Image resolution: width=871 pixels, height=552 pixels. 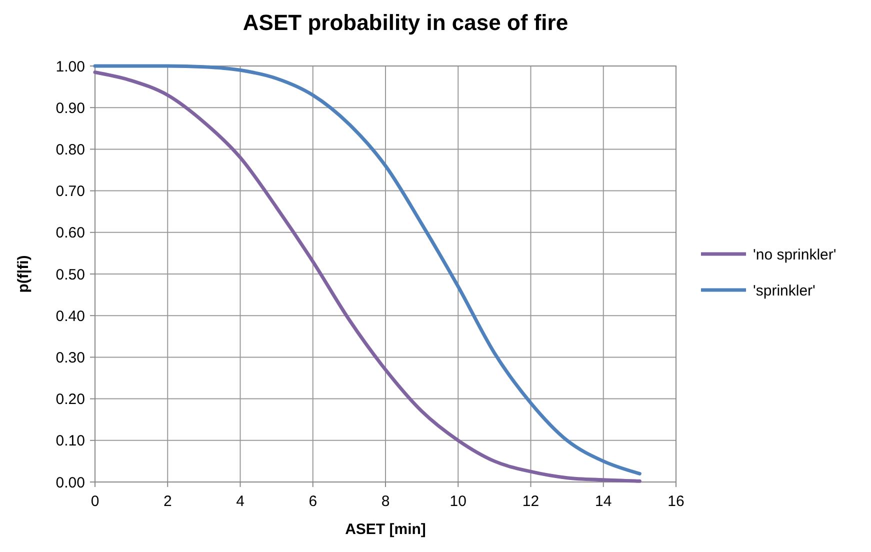 What do you see at coordinates (70, 67) in the screenshot?
I see `y-tick-label: 1.00` at bounding box center [70, 67].